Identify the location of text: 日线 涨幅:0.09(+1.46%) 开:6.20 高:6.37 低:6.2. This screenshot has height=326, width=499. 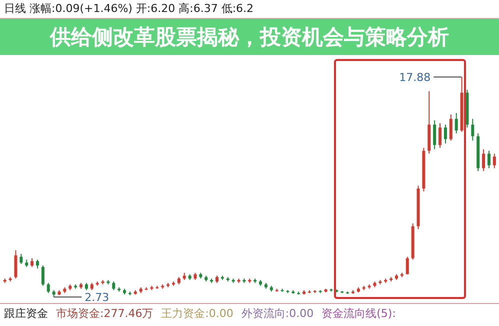
(249, 9).